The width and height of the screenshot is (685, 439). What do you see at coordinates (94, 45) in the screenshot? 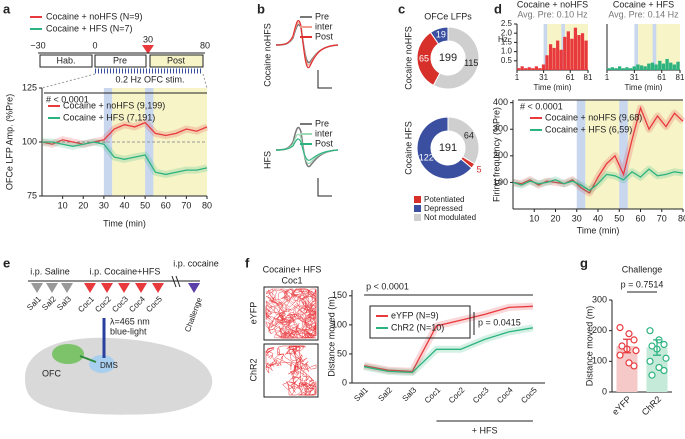
I see `timeline-tick: 0` at bounding box center [94, 45].